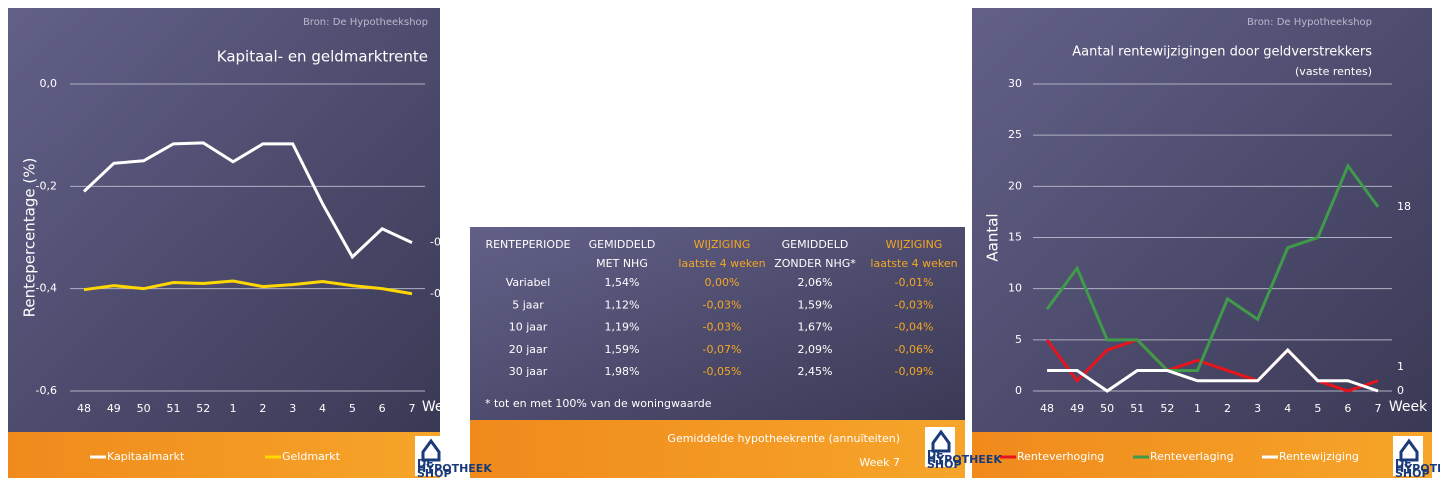 The width and height of the screenshot is (1440, 487). Describe the element at coordinates (1404, 206) in the screenshot. I see `data-label: 18` at that location.